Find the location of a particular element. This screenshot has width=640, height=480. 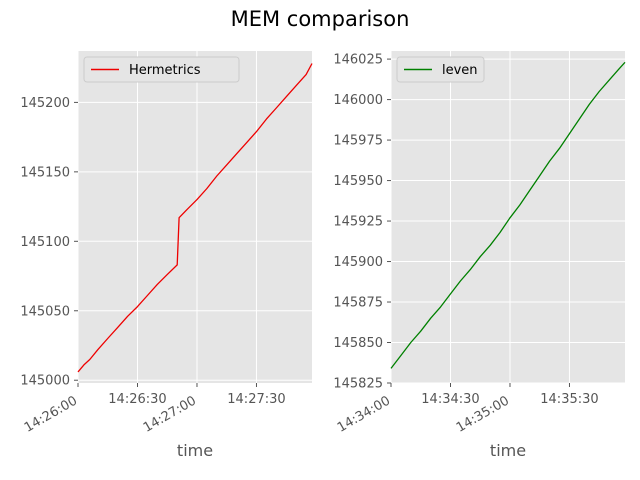

y-tick-label: 145050 is located at coordinates (45, 311).